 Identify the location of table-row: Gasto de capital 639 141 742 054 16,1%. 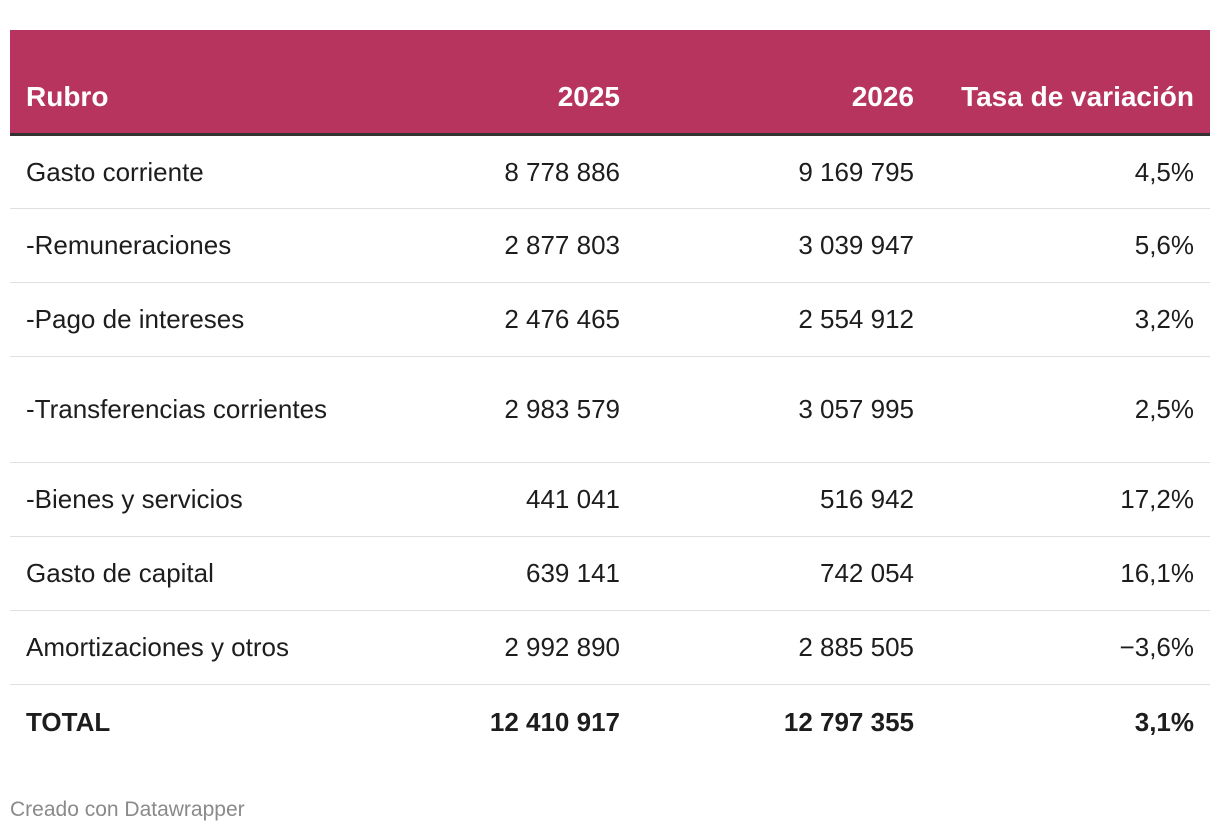
(610, 573).